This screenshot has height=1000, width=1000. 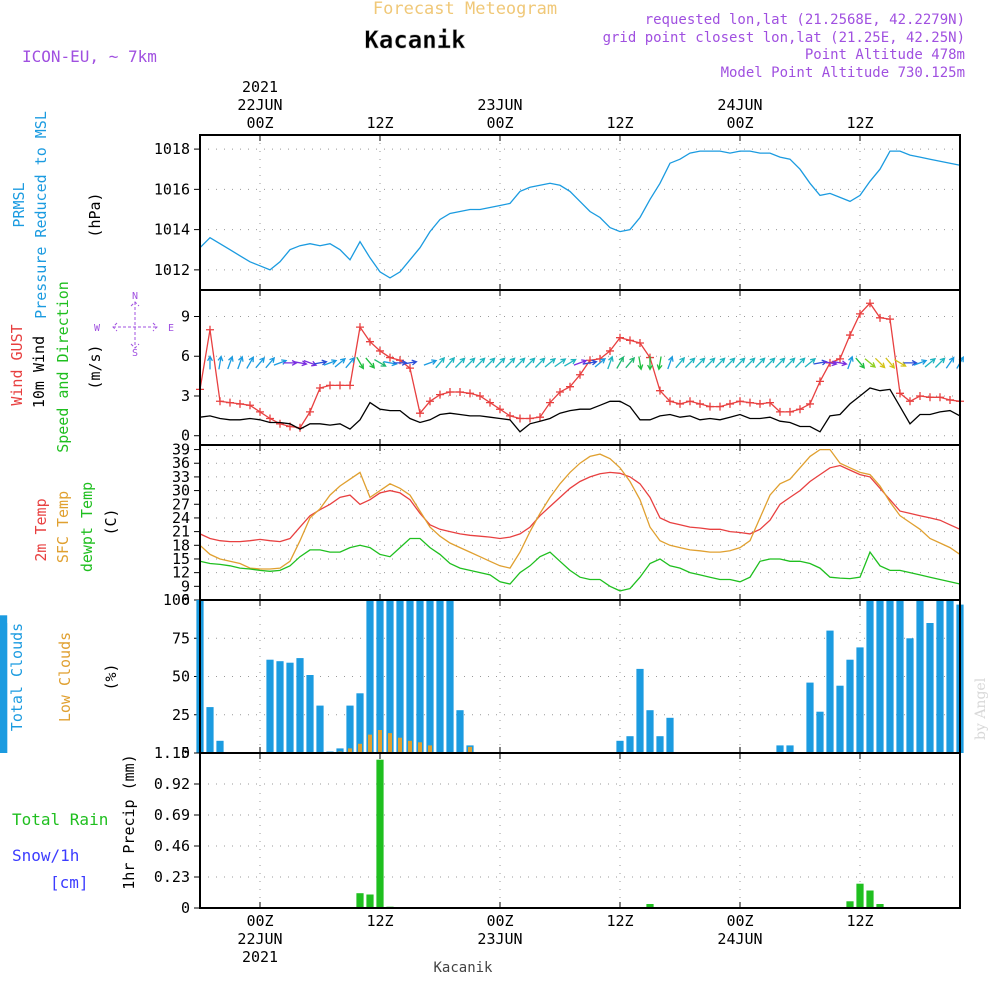 I want to click on requested-coords: requested lon,lat (21.2568E, 42.2279N), so click(x=805, y=20).